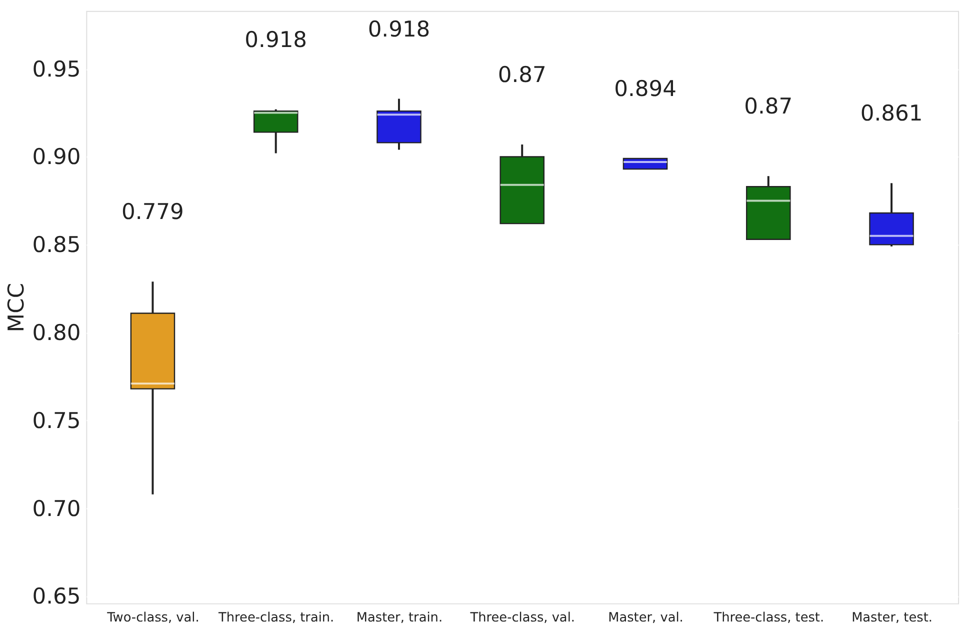 This screenshot has height=641, width=963. Describe the element at coordinates (153, 213) in the screenshot. I see `annotation: 0.779` at that location.